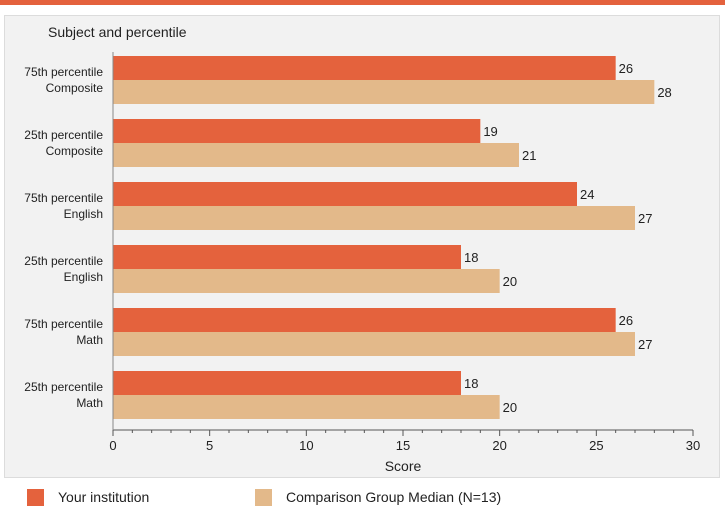 Image resolution: width=725 pixels, height=512 pixels. I want to click on data-label: 19, so click(490, 131).